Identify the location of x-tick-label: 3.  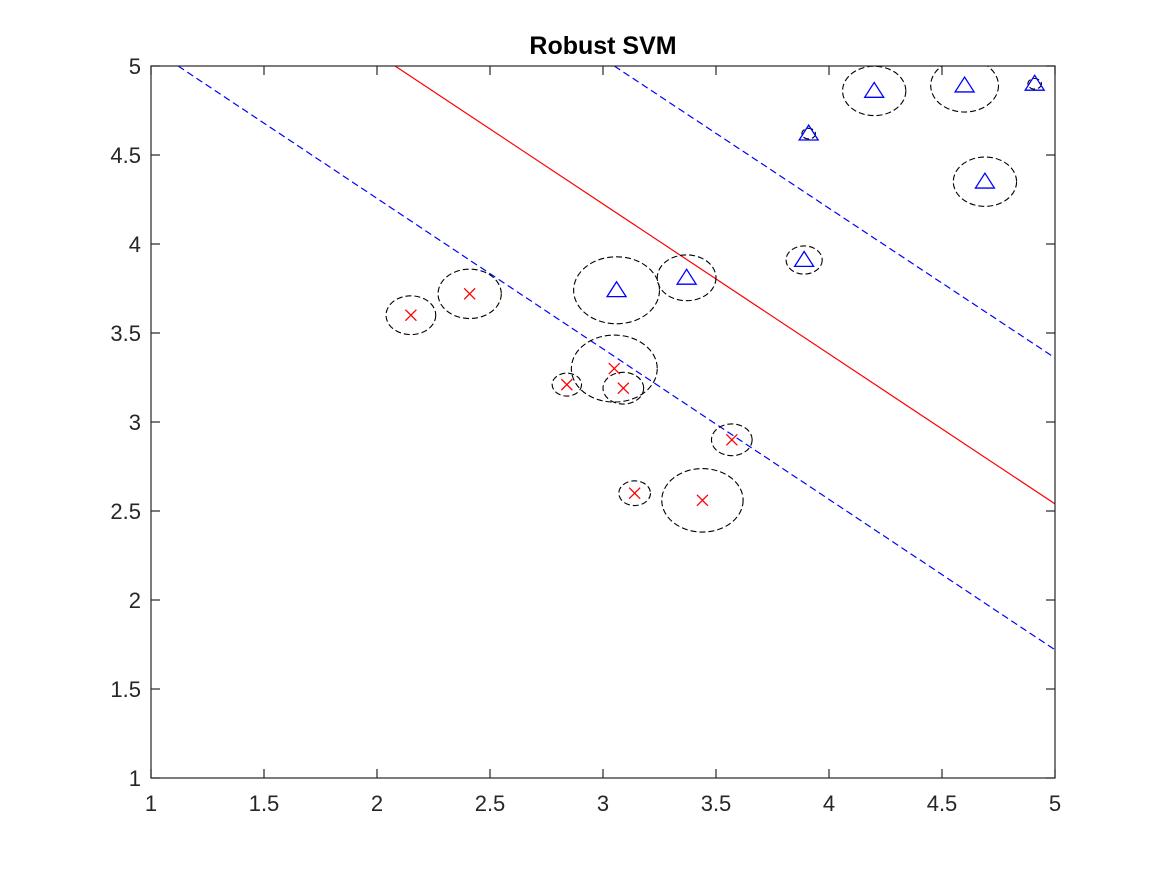
(603, 803).